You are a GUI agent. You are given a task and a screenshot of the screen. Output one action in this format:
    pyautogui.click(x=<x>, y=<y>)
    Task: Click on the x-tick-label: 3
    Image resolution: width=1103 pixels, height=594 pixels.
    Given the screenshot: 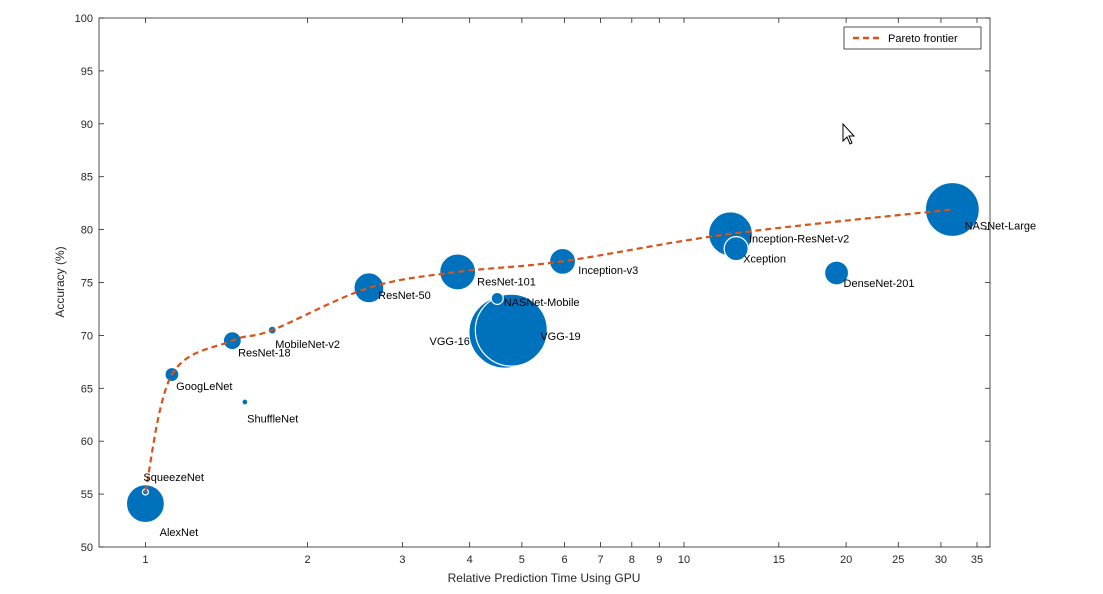 What is the action you would take?
    pyautogui.click(x=402, y=560)
    